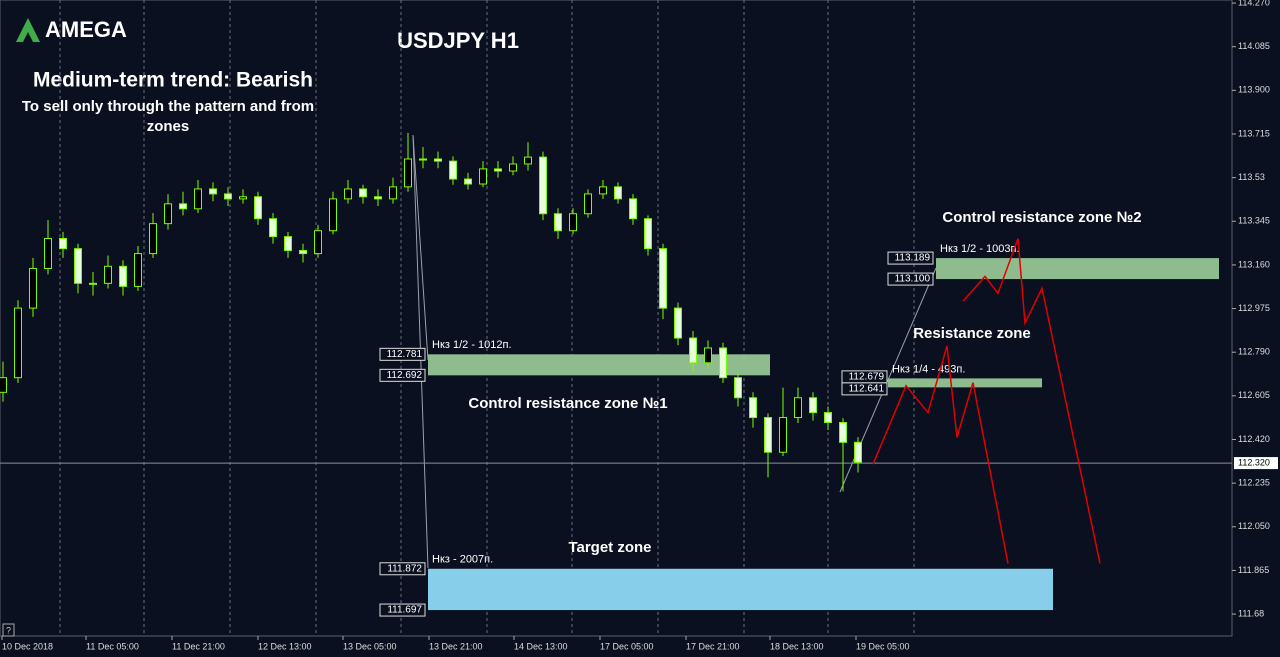 The width and height of the screenshot is (1280, 657). Describe the element at coordinates (86, 29) in the screenshot. I see `logo-text: AMEGA` at that location.